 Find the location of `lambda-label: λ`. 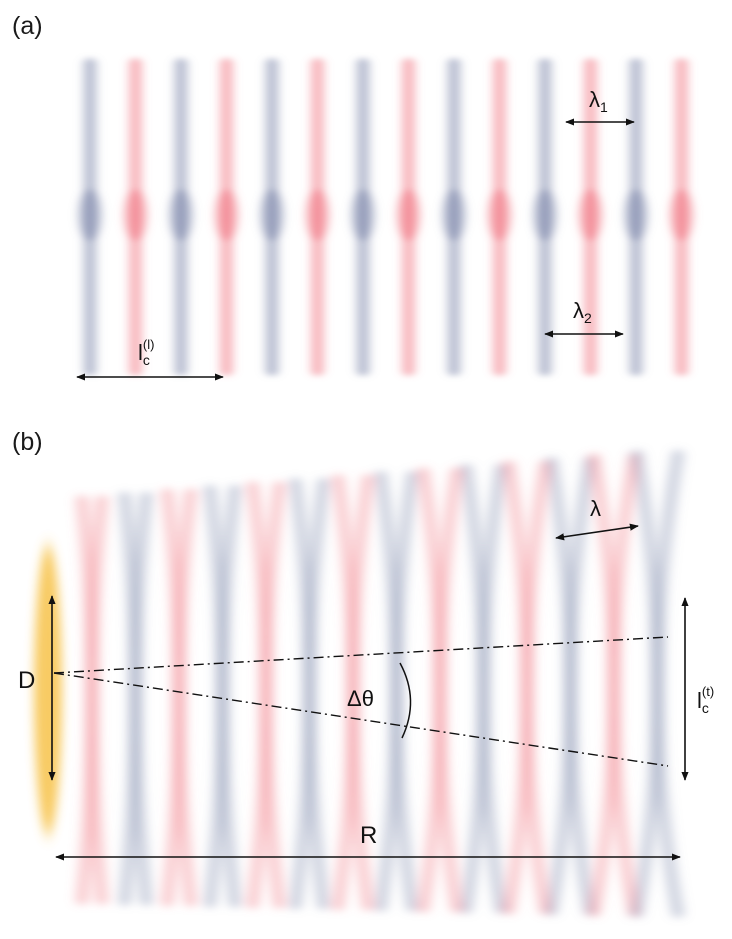

lambda-label: λ is located at coordinates (595, 508).